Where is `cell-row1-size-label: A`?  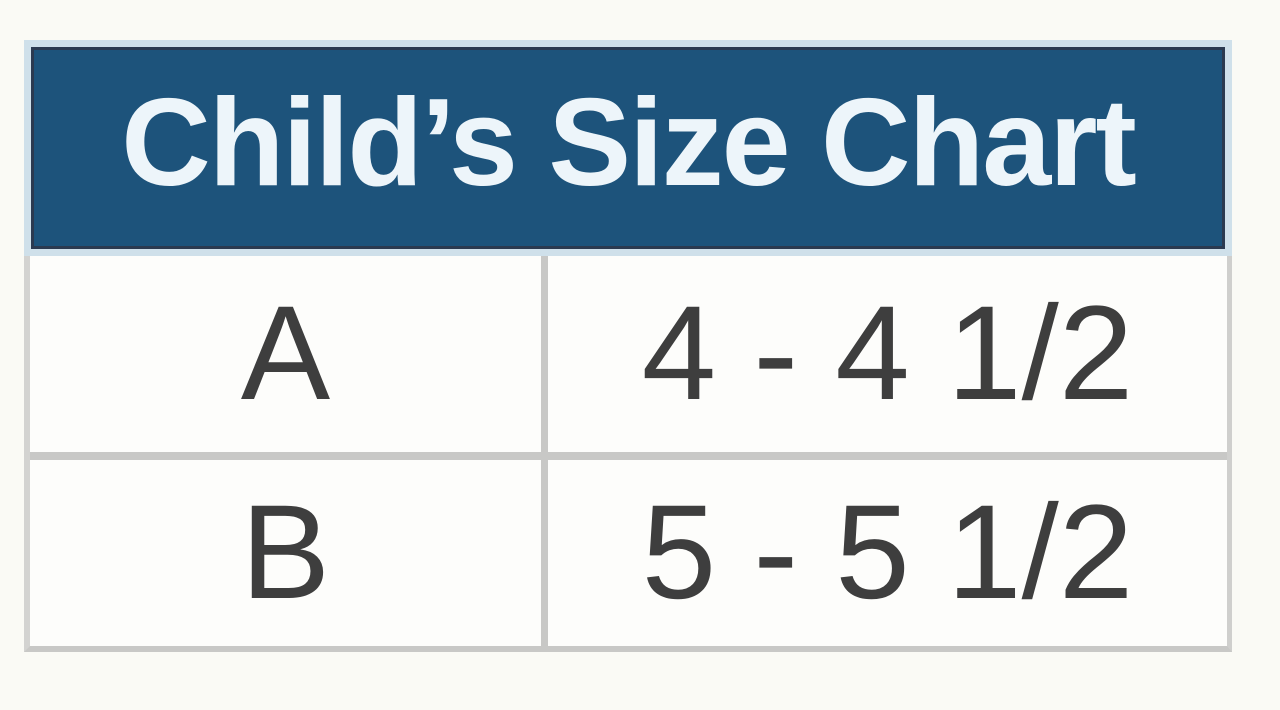
cell-row1-size-label: A is located at coordinates (289, 358).